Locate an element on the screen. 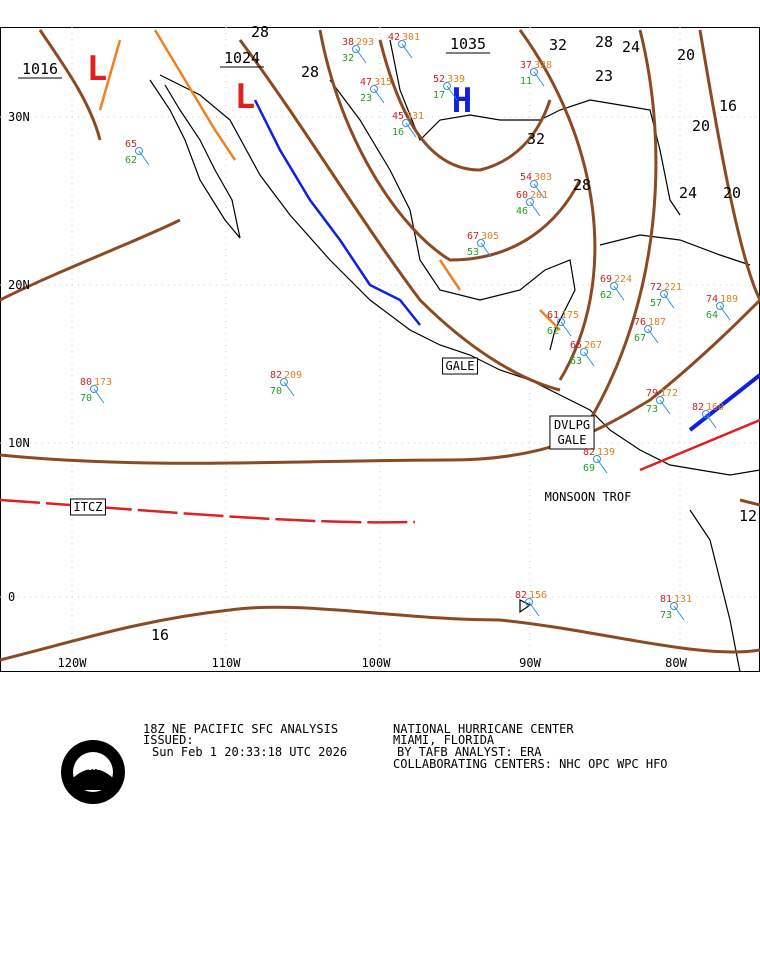 This screenshot has width=760, height=954. station-pressure: 156 is located at coordinates (538, 595).